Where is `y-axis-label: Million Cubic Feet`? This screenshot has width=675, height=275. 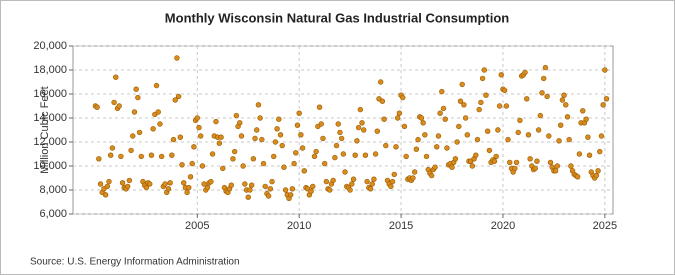
y-axis-label: Million Cubic Feet is located at coordinates (45, 129).